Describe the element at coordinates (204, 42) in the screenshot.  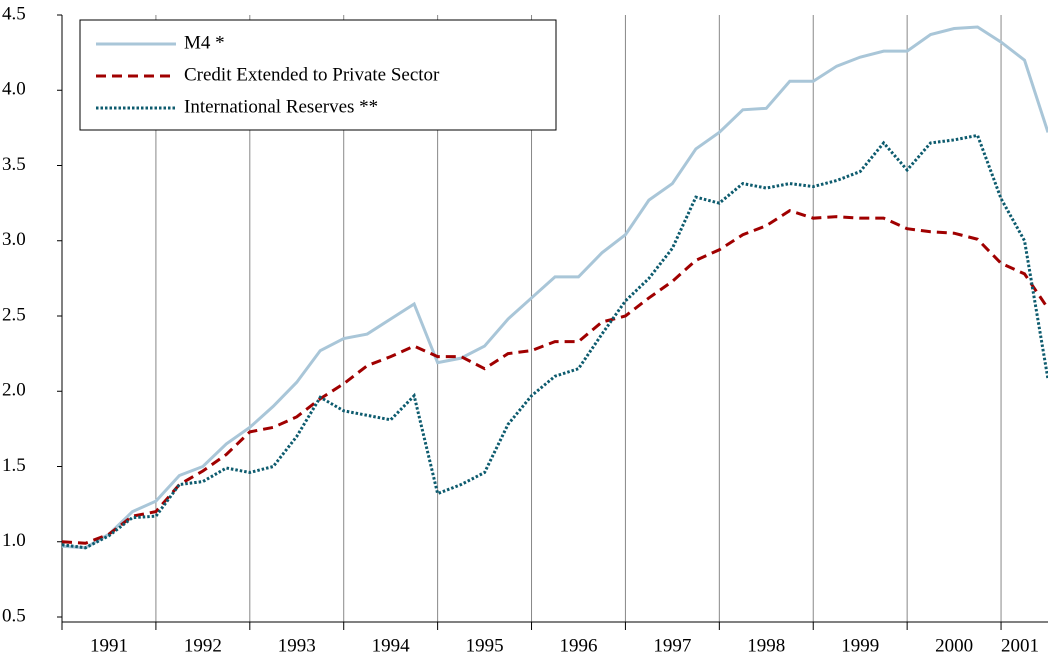
I see `legend-label: M4 *` at that location.